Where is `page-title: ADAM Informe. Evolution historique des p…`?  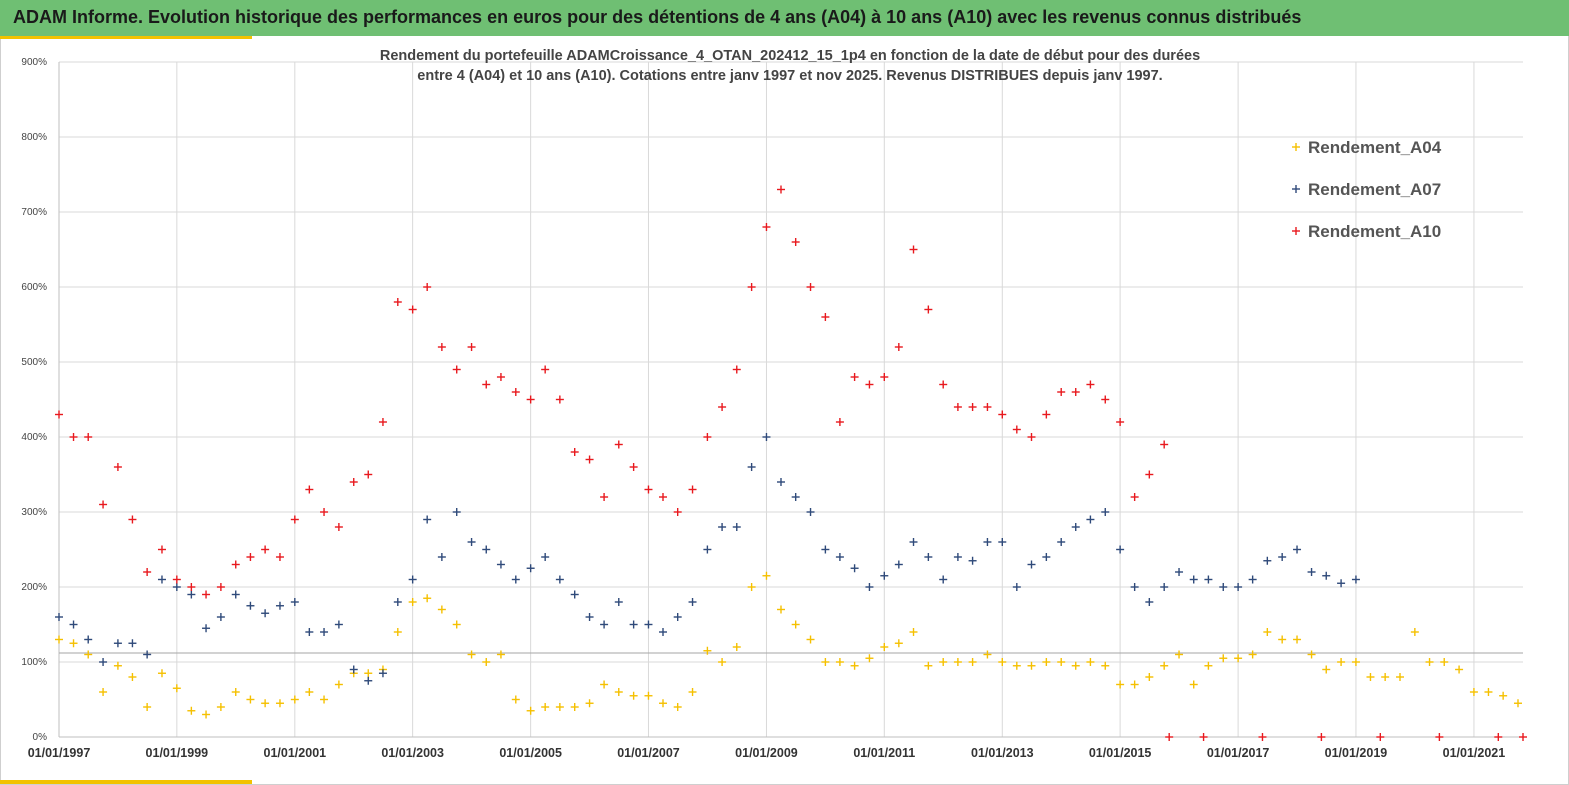 page-title: ADAM Informe. Evolution historique des p… is located at coordinates (657, 17).